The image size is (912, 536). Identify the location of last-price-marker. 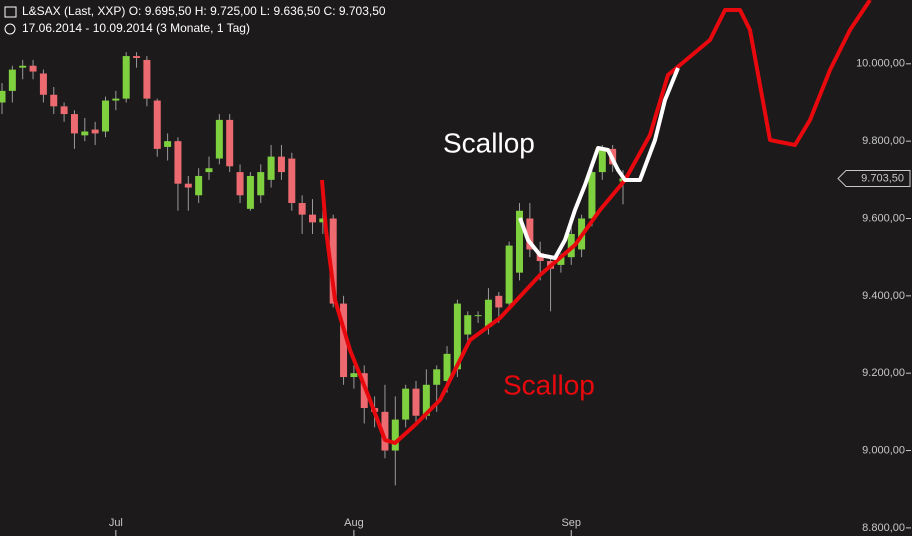
(874, 178).